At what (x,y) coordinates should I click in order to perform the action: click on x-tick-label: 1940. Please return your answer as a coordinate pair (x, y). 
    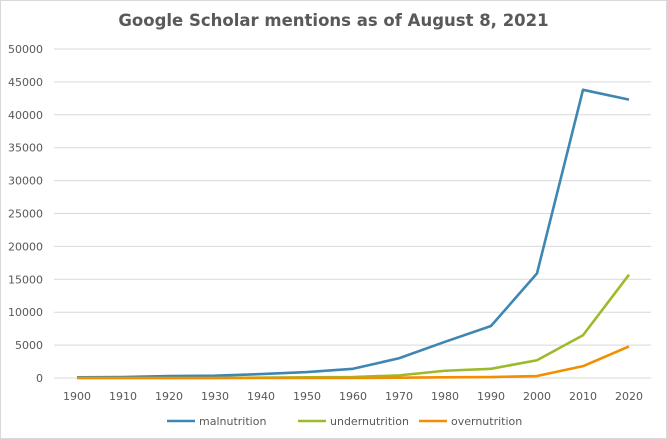
    Looking at the image, I should click on (261, 396).